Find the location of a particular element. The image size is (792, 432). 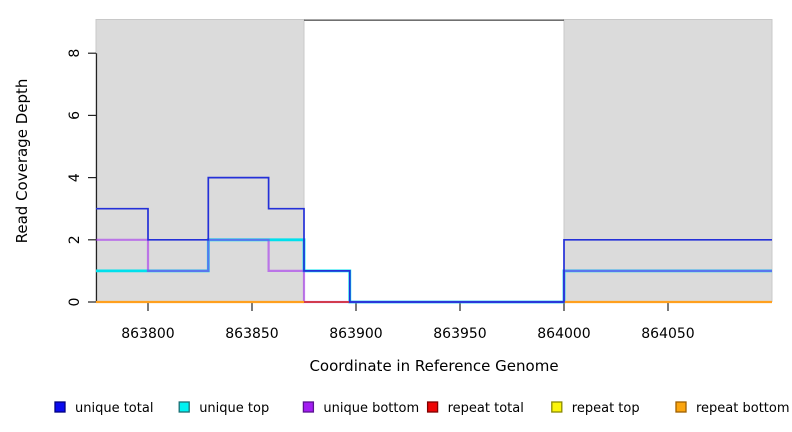

y-tick-label: 2 is located at coordinates (75, 239).